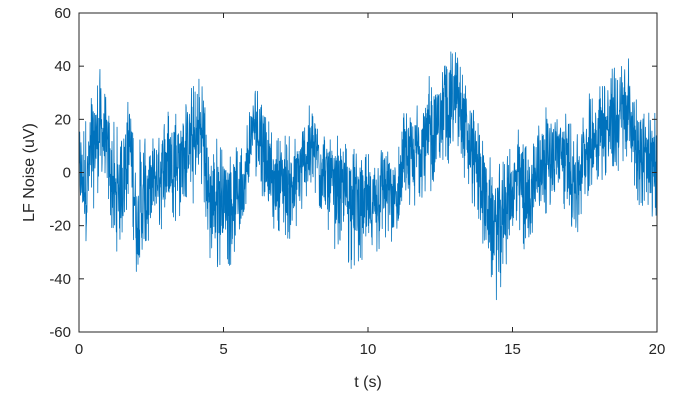 The height and width of the screenshot is (401, 683). I want to click on x-tick-label: 15, so click(512, 349).